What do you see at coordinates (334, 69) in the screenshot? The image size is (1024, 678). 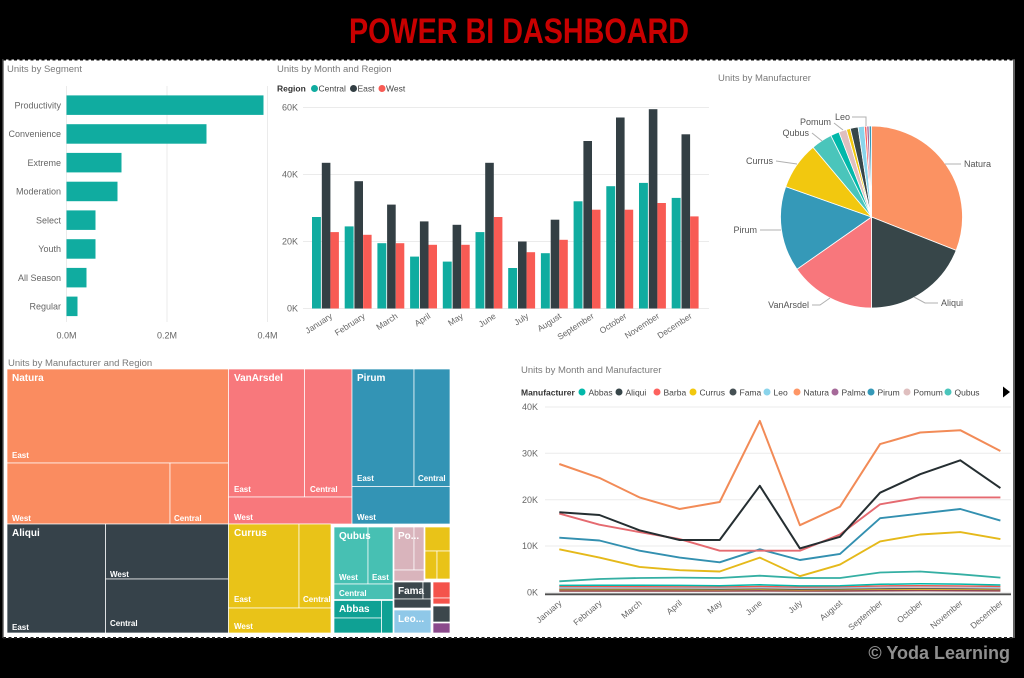 I see `svg-text: Units by Month and Region` at bounding box center [334, 69].